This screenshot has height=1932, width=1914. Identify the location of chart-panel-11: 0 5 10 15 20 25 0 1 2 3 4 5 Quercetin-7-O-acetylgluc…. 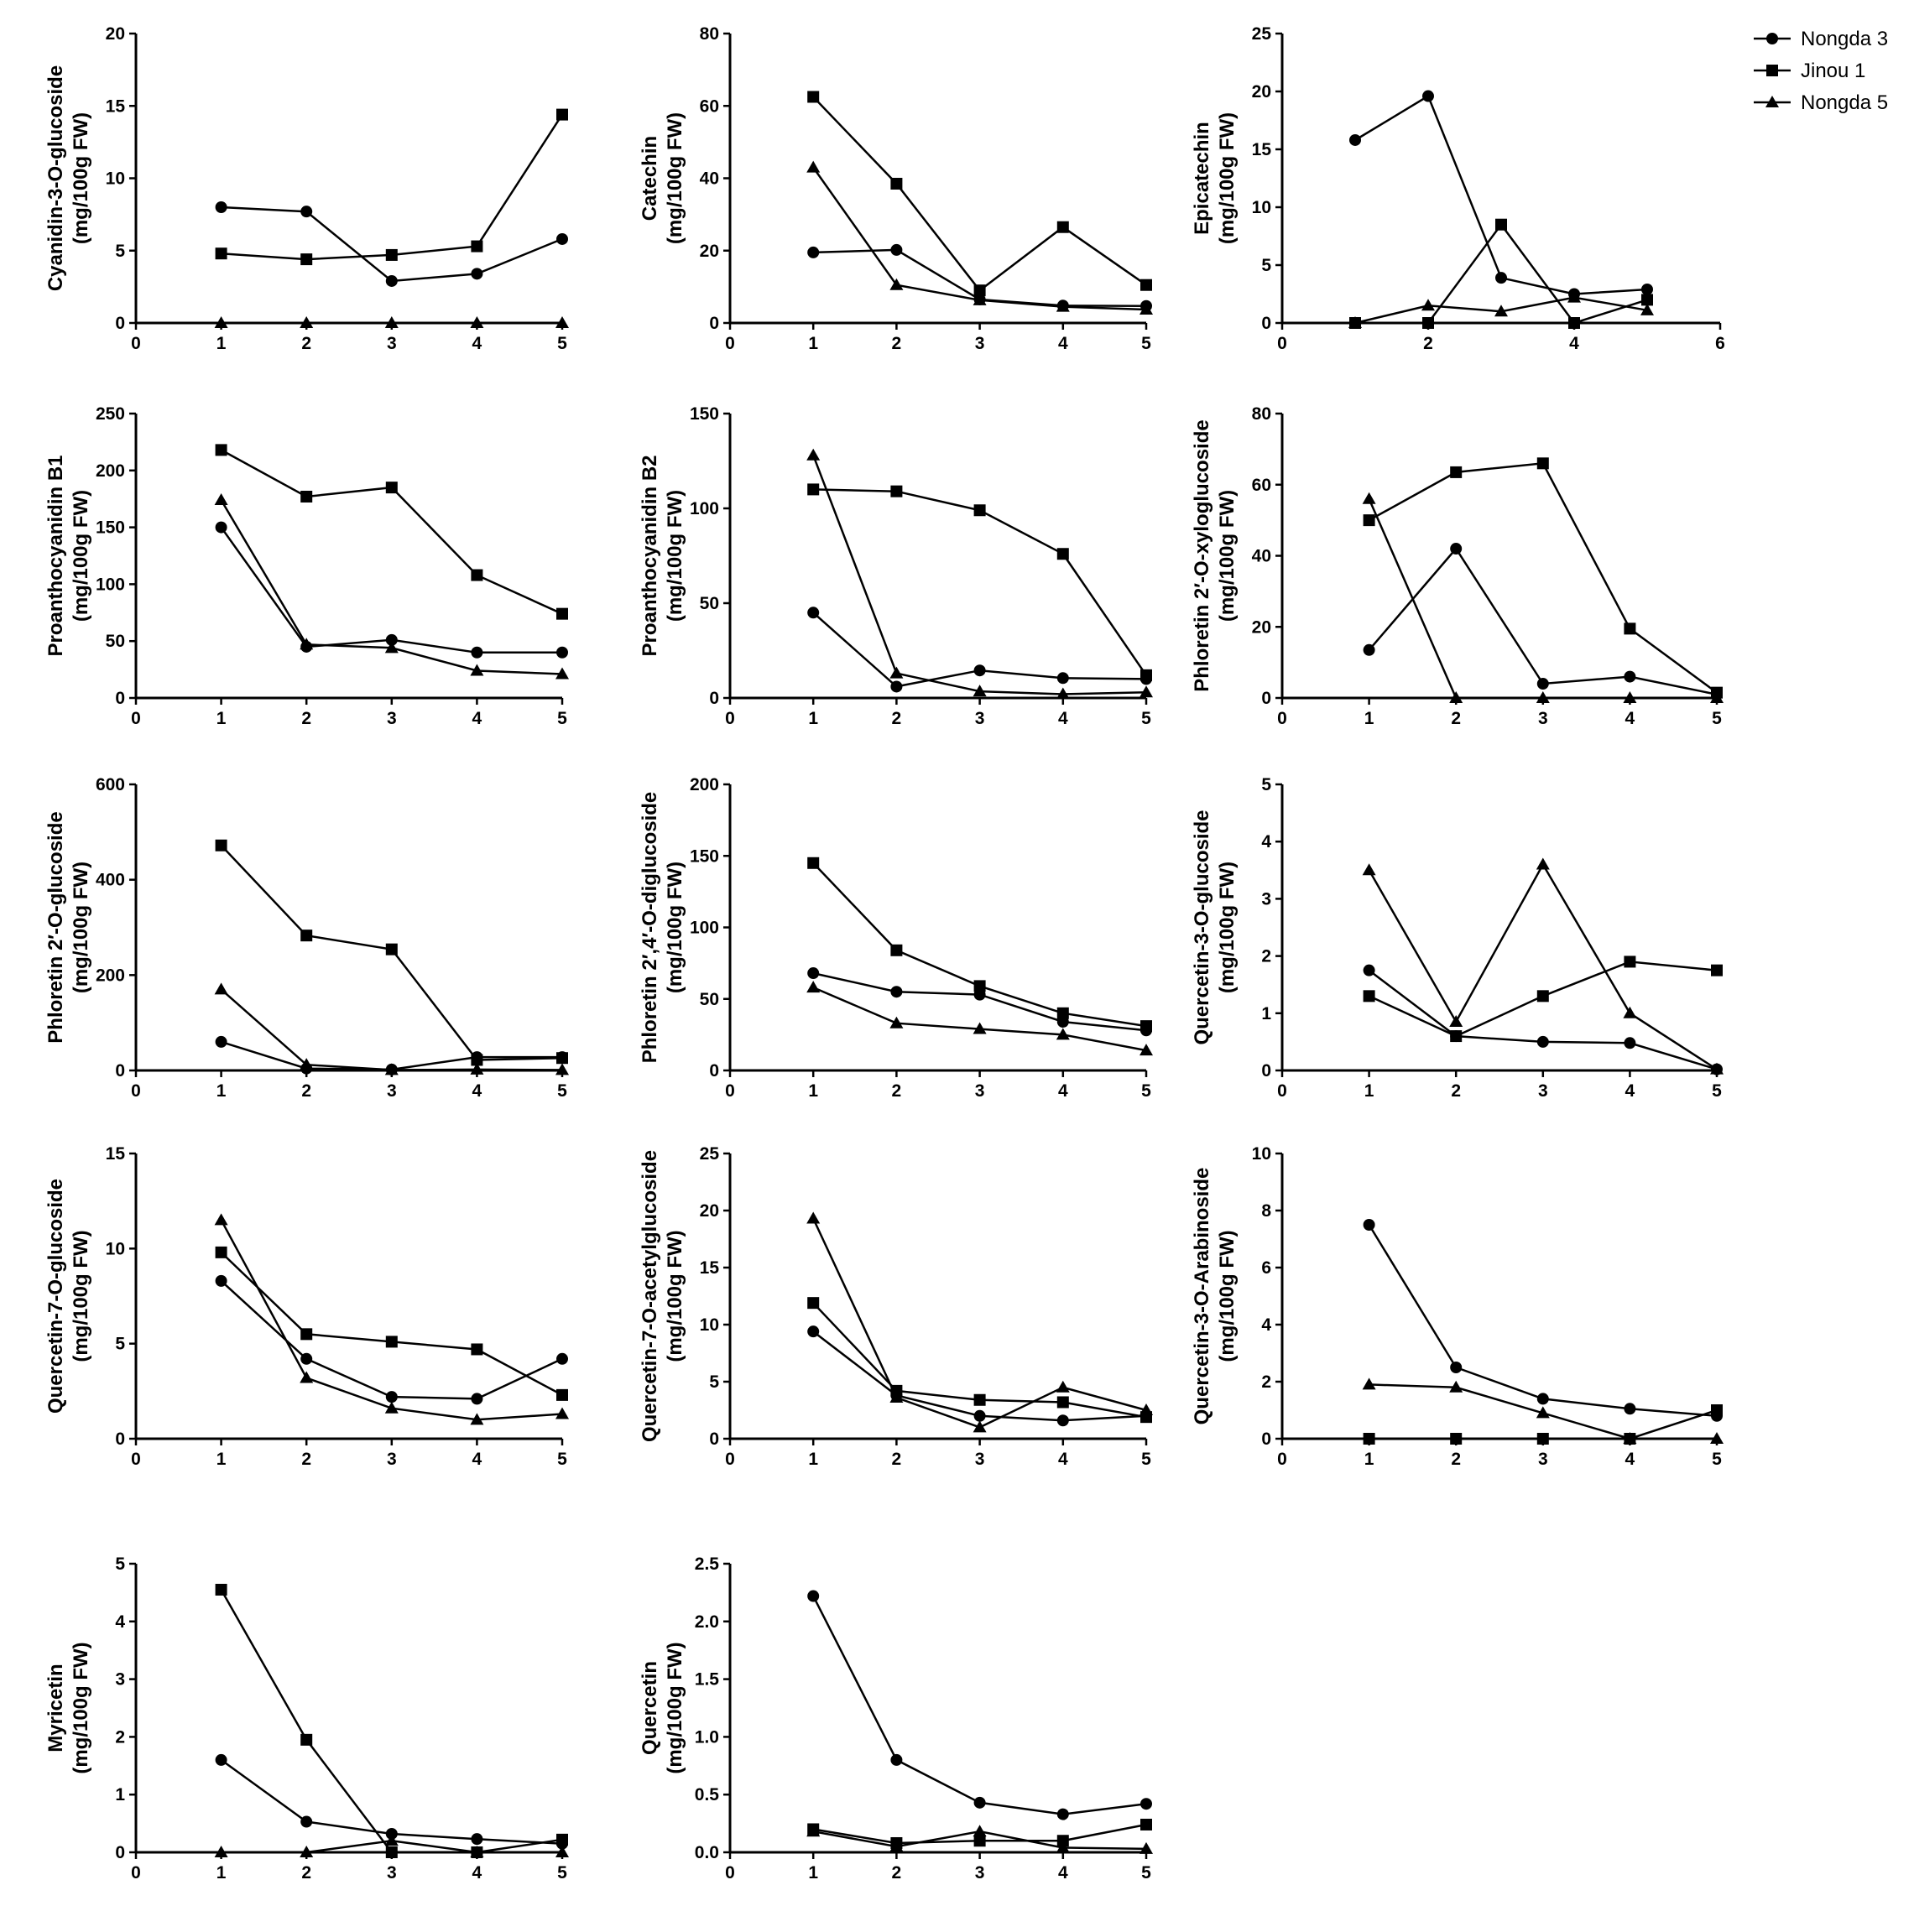
(896, 1306).